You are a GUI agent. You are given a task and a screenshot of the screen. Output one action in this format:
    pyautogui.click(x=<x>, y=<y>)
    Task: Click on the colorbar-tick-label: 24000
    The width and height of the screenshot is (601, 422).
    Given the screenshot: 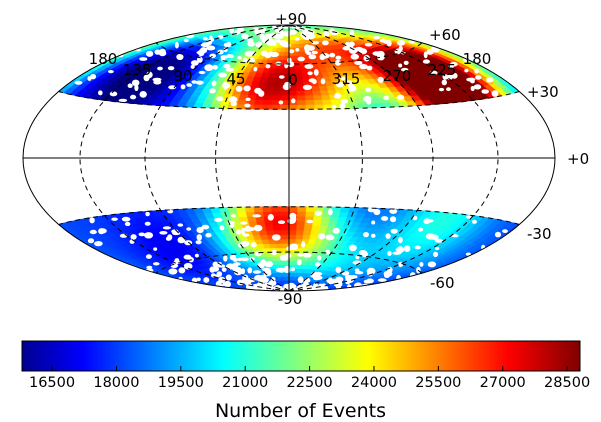 What is the action you would take?
    pyautogui.click(x=374, y=383)
    